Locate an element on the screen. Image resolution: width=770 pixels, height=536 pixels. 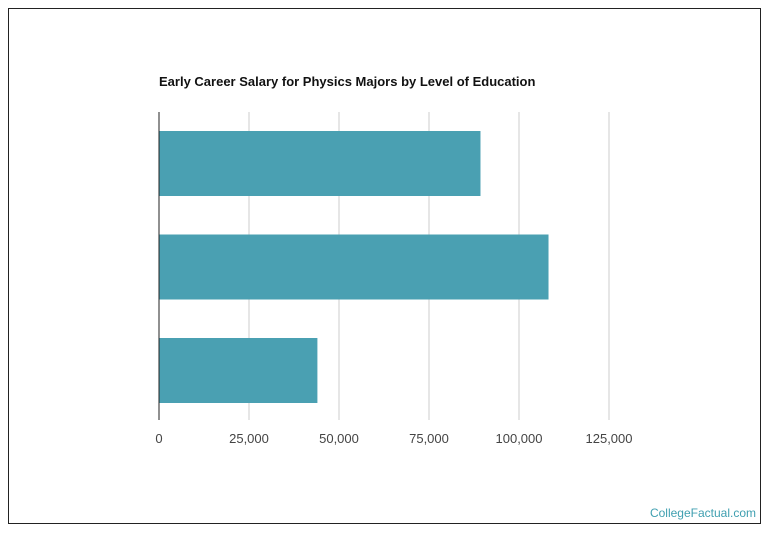
x-tick-label: 100,000 is located at coordinates (519, 438).